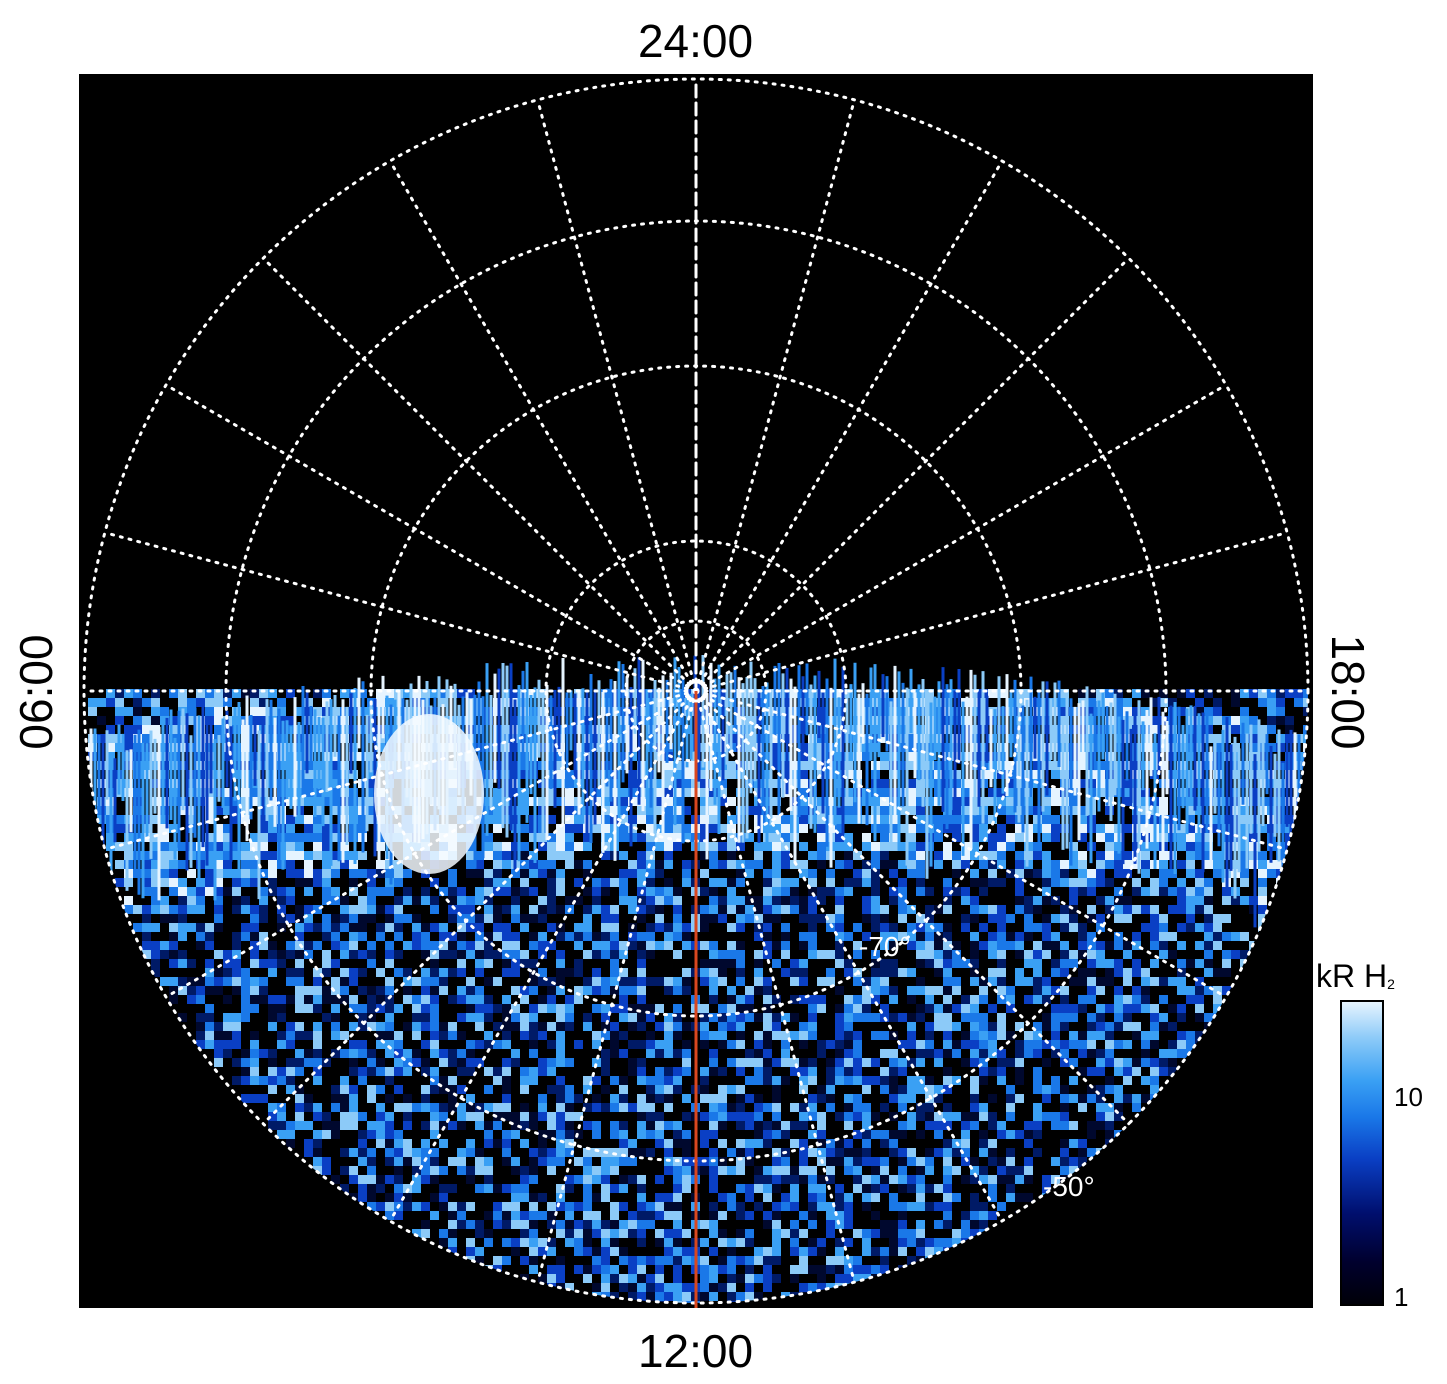 The width and height of the screenshot is (1447, 1384). What do you see at coordinates (36, 692) in the screenshot?
I see `local-time-label-dawn: 06:00` at bounding box center [36, 692].